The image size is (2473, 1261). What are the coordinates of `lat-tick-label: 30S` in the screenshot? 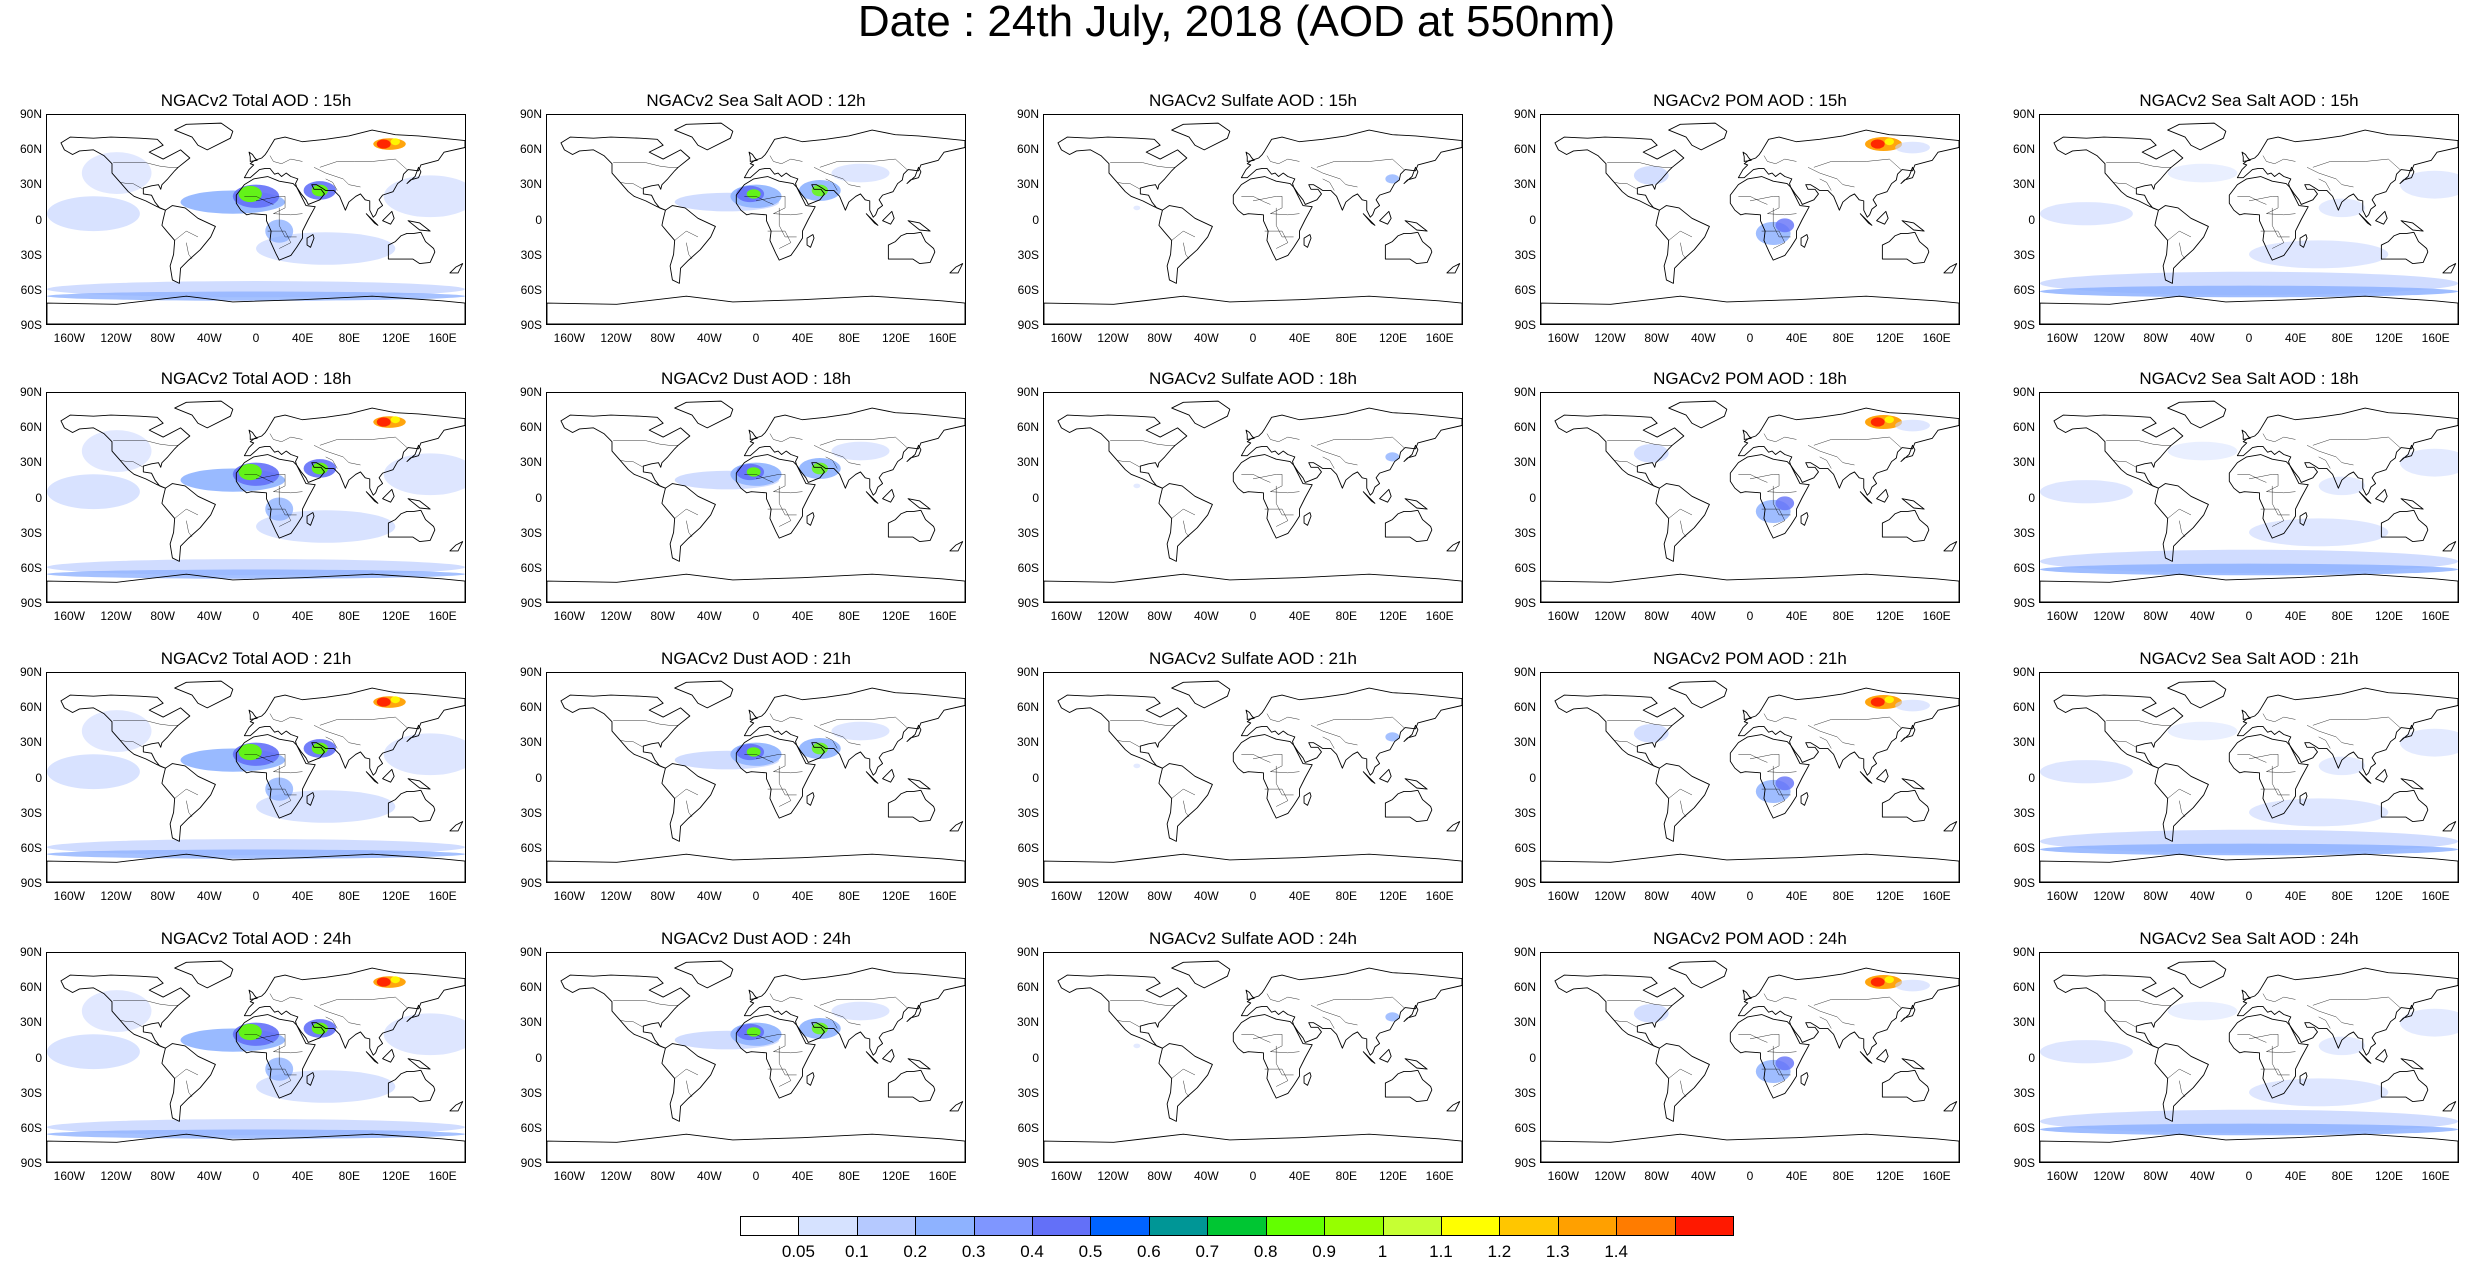 It's located at (1525, 1092).